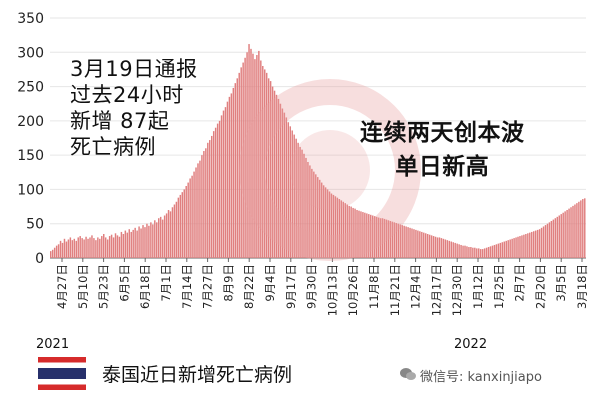  What do you see at coordinates (249, 286) in the screenshot?
I see `x-tick-label: 8月22日` at bounding box center [249, 286].